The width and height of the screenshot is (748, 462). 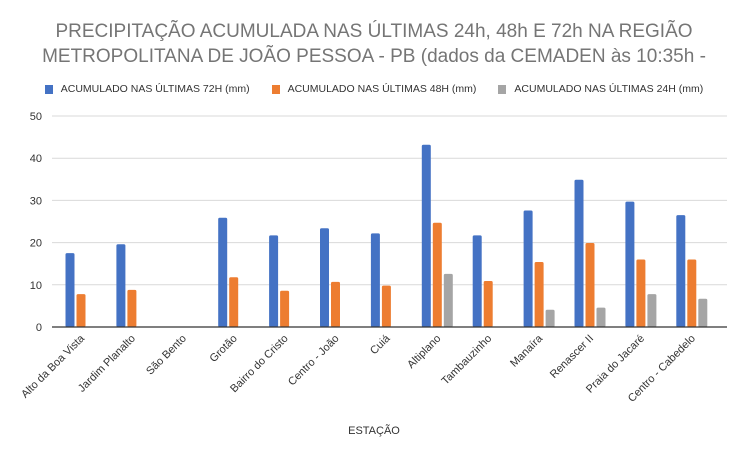 I want to click on legend-swatch-48h, so click(x=275, y=89).